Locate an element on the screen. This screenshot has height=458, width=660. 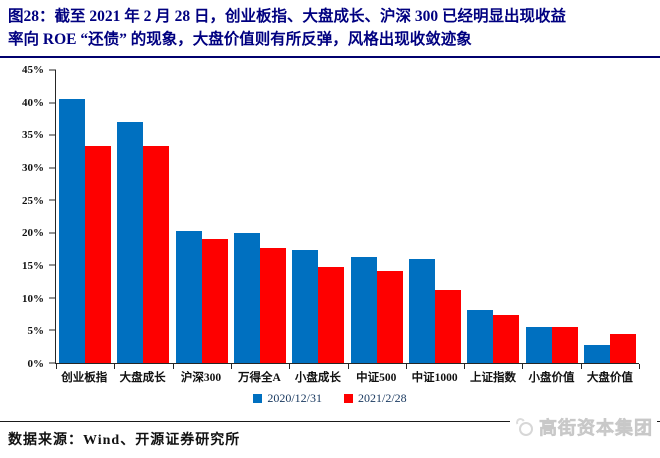
x-axis-category-label: 大盘成长 is located at coordinates (142, 378).